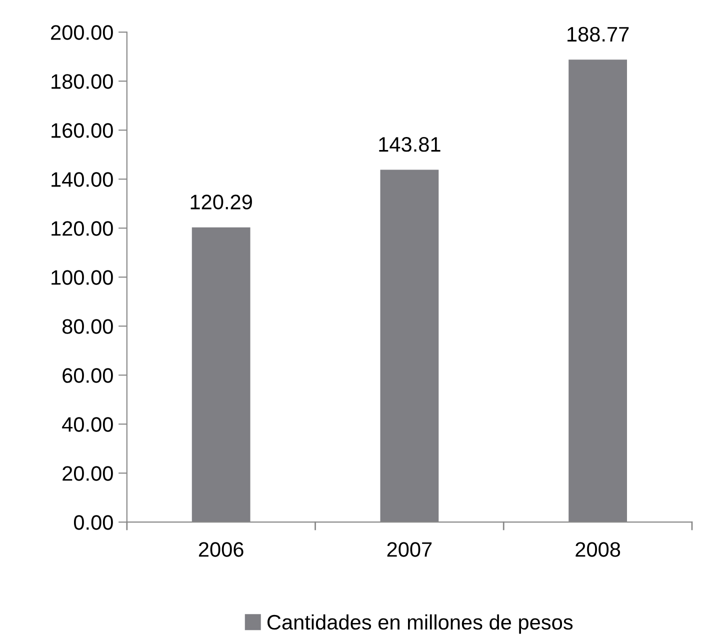 The width and height of the screenshot is (709, 643). What do you see at coordinates (93, 522) in the screenshot?
I see `y-tick-label: 0.00` at bounding box center [93, 522].